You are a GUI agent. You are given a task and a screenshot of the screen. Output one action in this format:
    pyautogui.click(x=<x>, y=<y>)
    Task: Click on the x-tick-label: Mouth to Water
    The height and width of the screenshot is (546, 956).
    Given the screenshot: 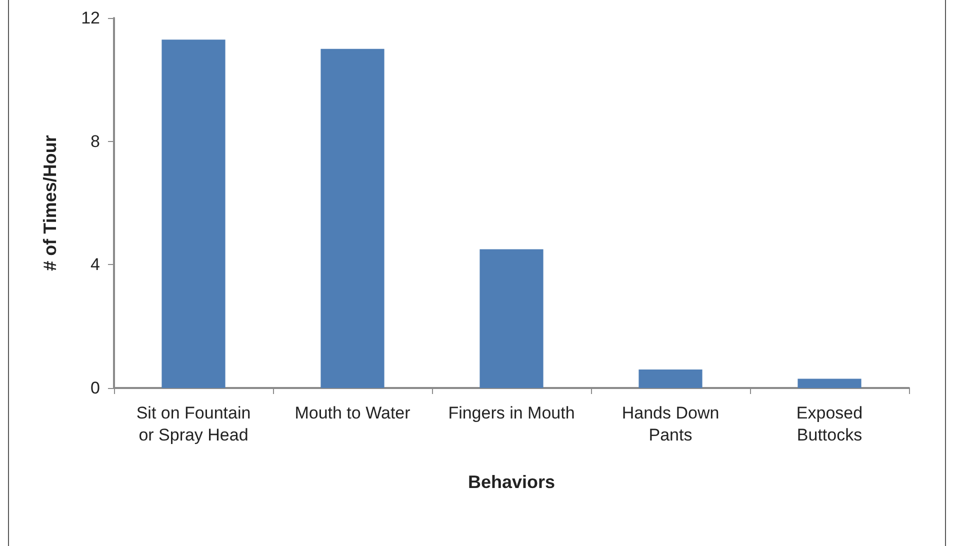 What is the action you would take?
    pyautogui.click(x=352, y=413)
    